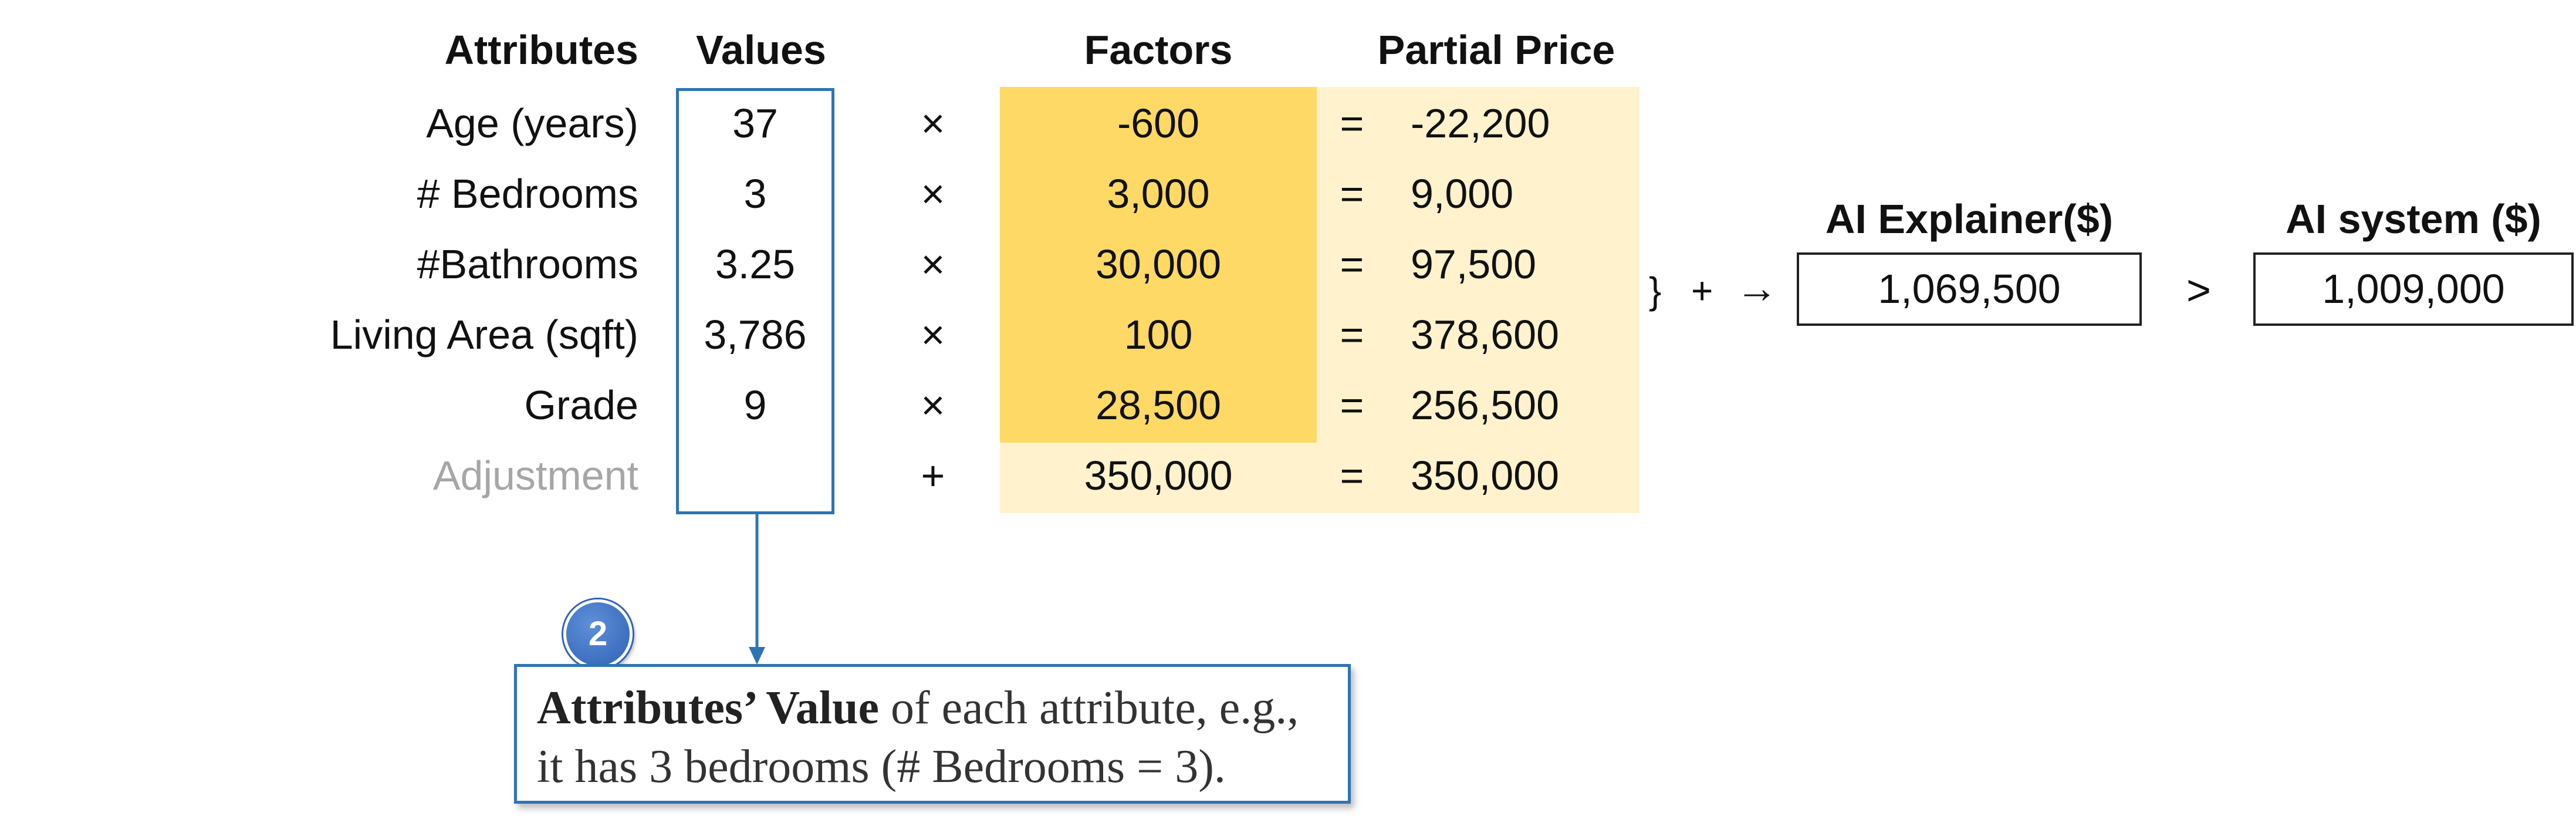 This screenshot has height=836, width=2576. Describe the element at coordinates (1969, 219) in the screenshot. I see `ai-explainer-title: AI Explainer($)` at that location.